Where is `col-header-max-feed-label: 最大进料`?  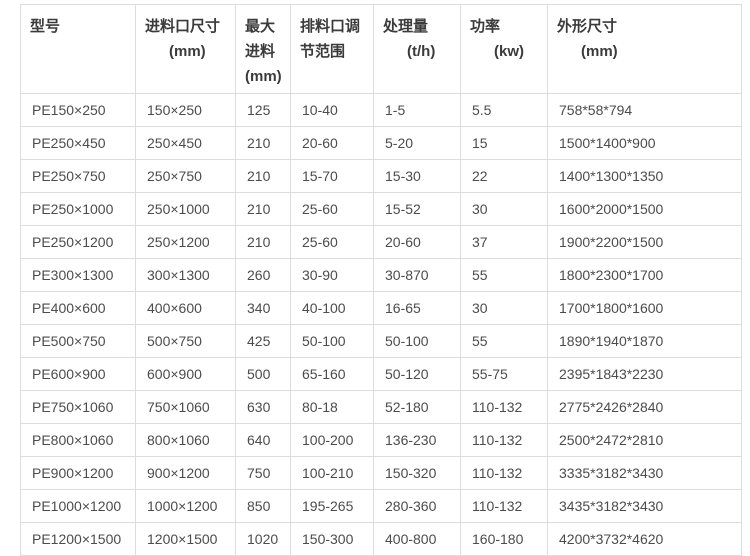
col-header-max-feed-label: 最大进料 is located at coordinates (260, 39).